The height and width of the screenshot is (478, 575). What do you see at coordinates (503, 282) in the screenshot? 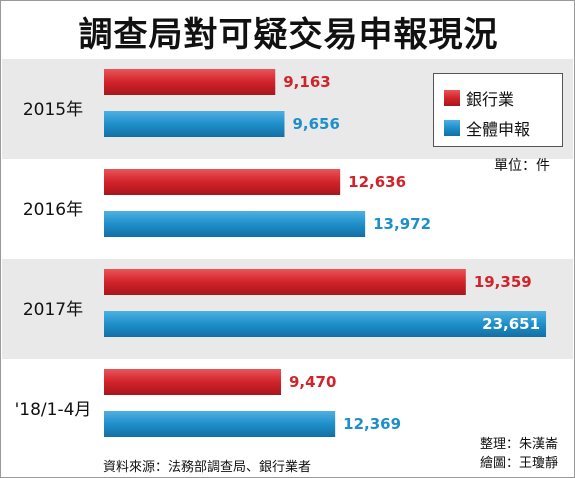
I see `data-label-bank: 19,359` at bounding box center [503, 282].